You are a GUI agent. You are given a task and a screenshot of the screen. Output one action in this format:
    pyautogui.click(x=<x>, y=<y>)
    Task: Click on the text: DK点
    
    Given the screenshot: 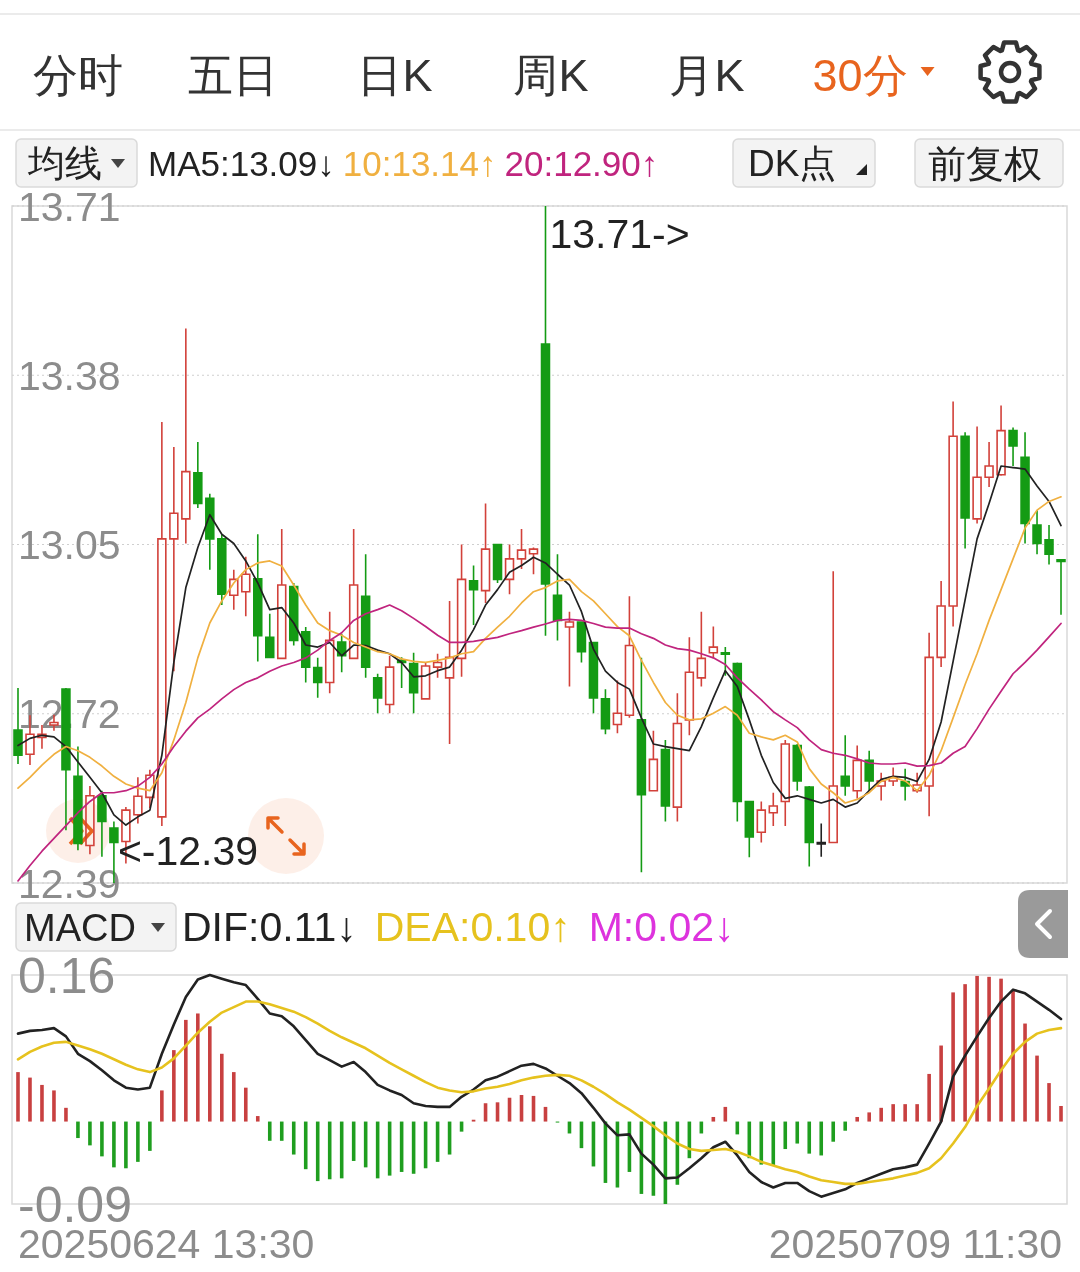 What is the action you would take?
    pyautogui.click(x=792, y=164)
    